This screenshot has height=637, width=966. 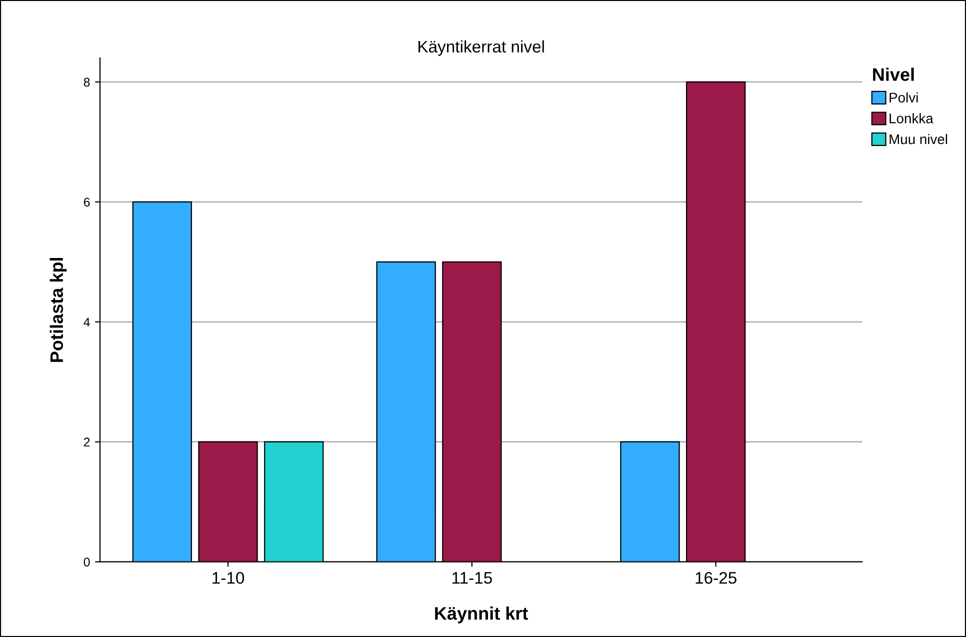 I want to click on y-axis-title: Potilasta kpl, so click(x=58, y=310).